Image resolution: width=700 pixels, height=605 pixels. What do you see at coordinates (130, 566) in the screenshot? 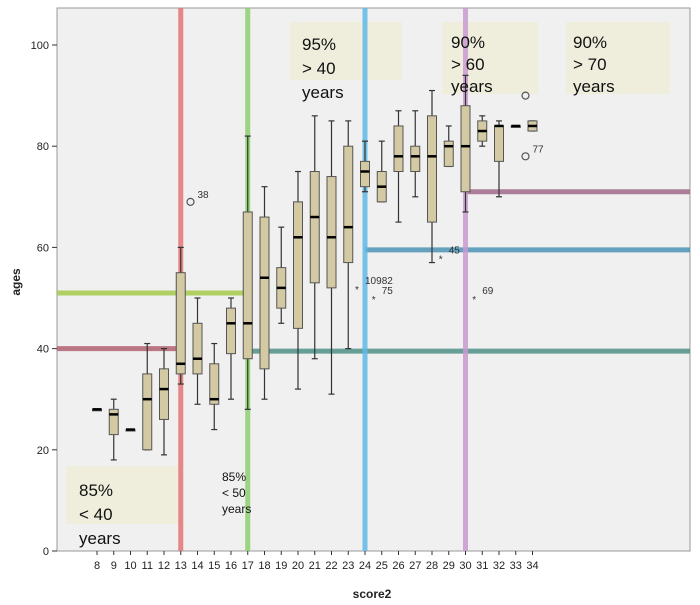
I see `x-tick-label-10: 10` at bounding box center [130, 566].